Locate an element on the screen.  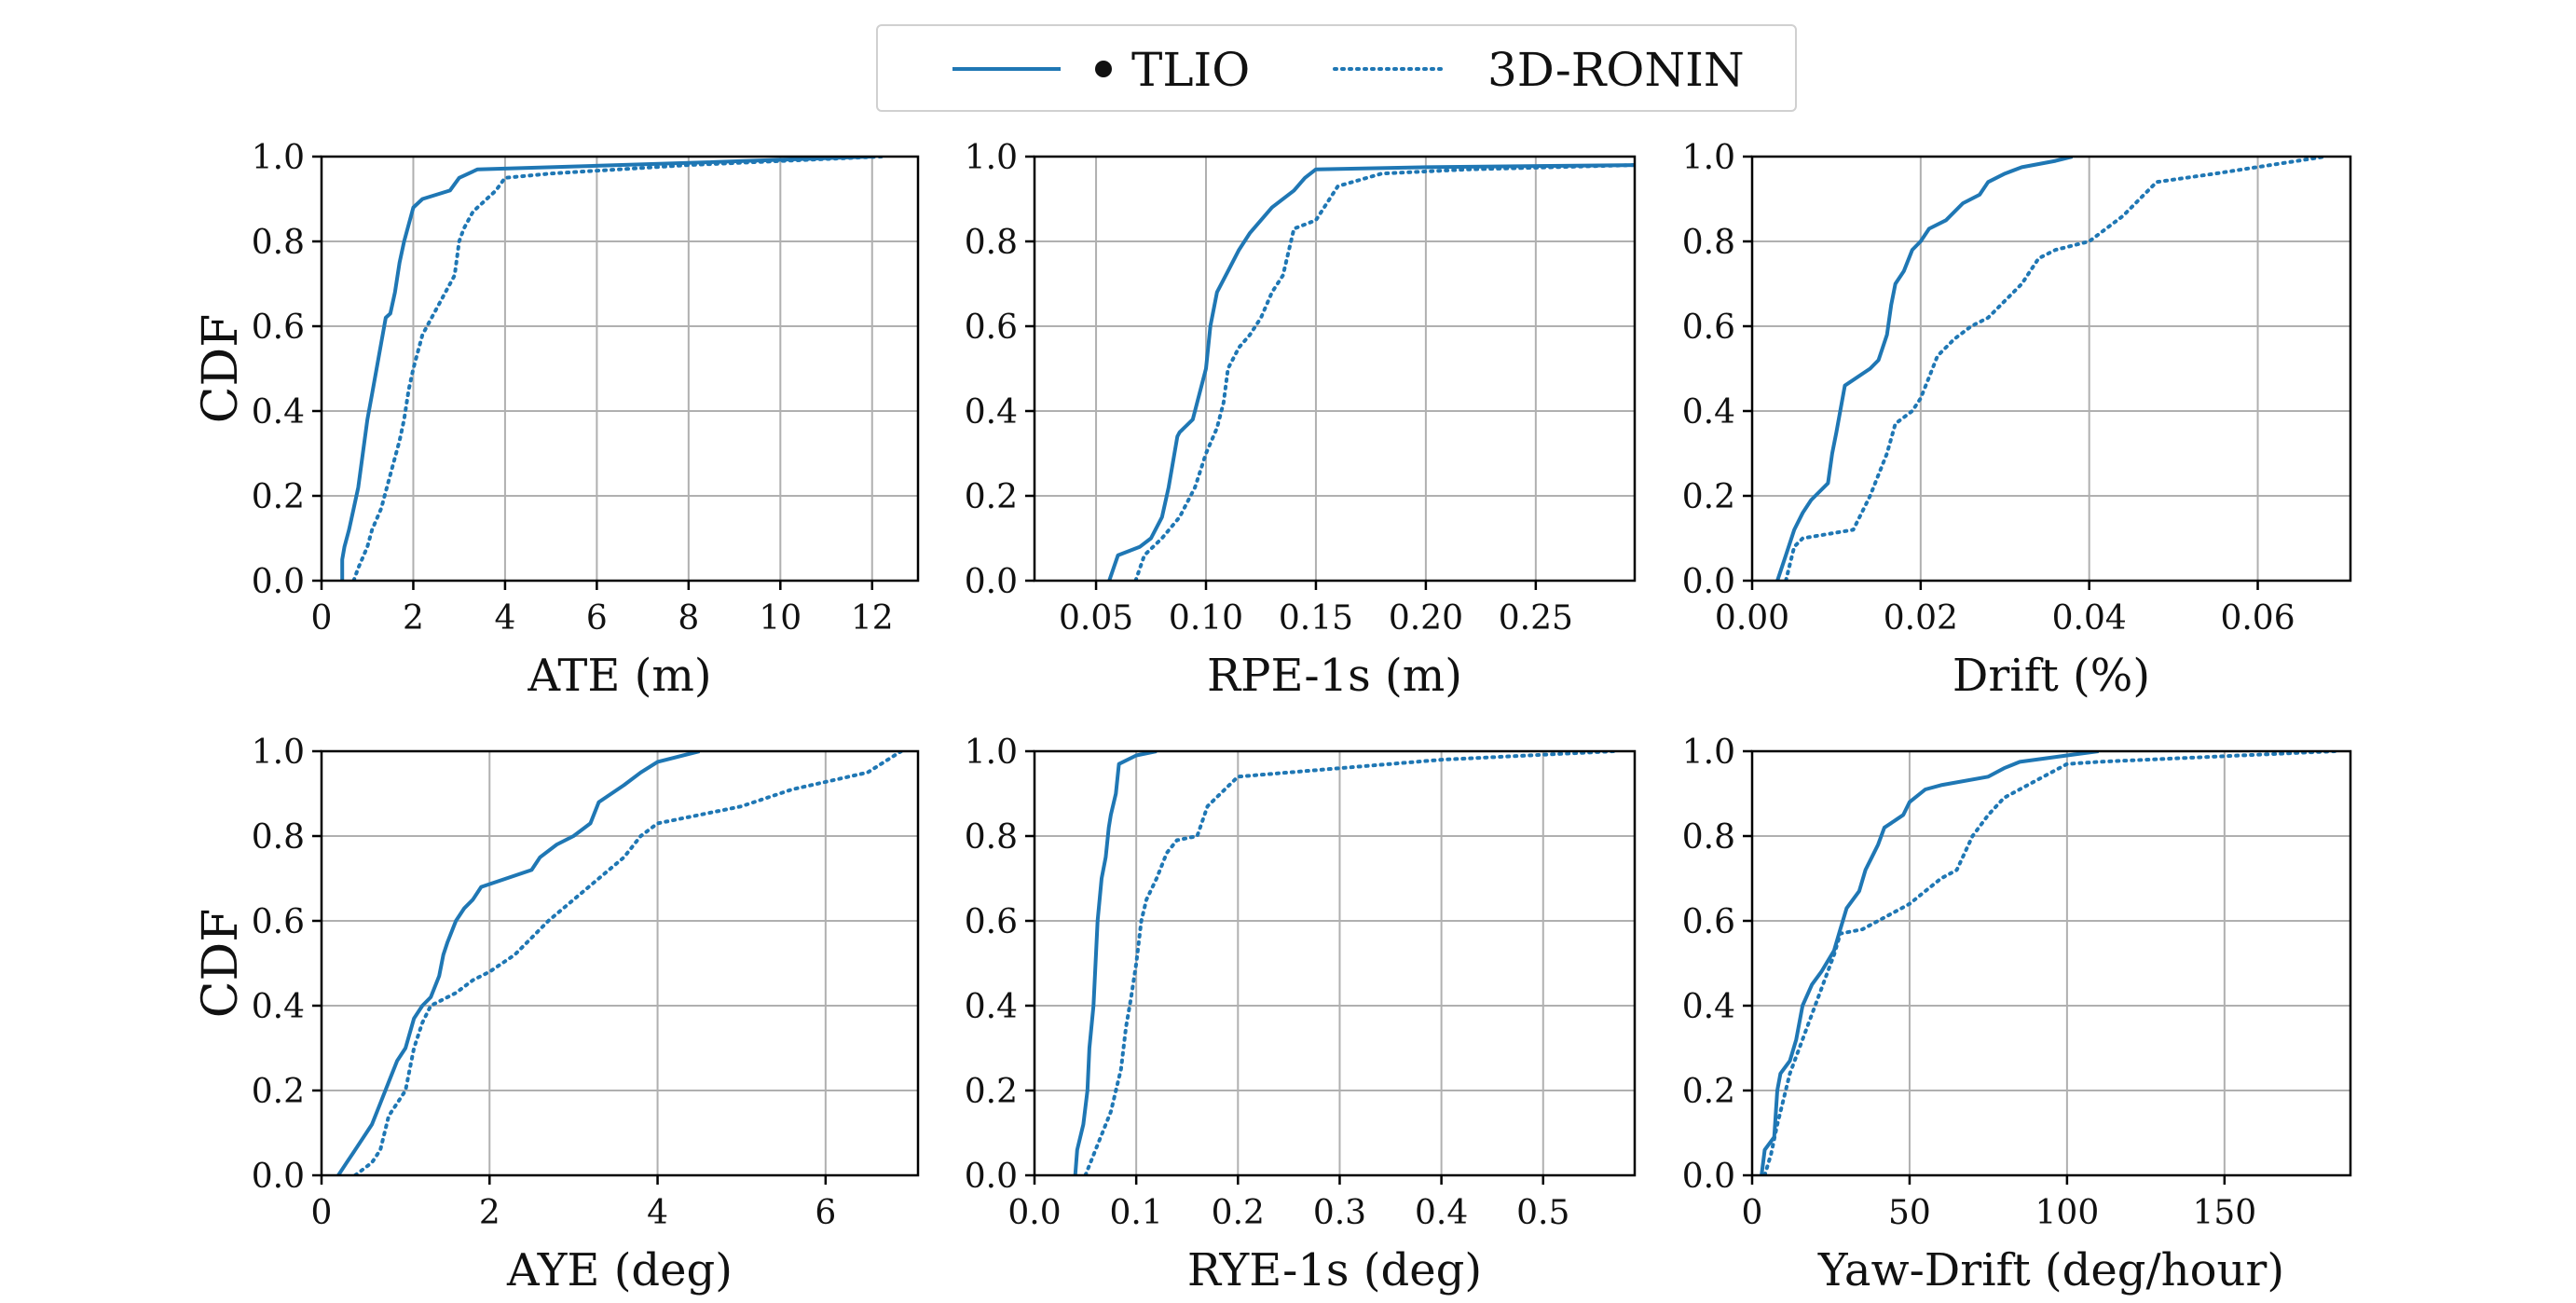
x-tick-label: 8 is located at coordinates (688, 618).